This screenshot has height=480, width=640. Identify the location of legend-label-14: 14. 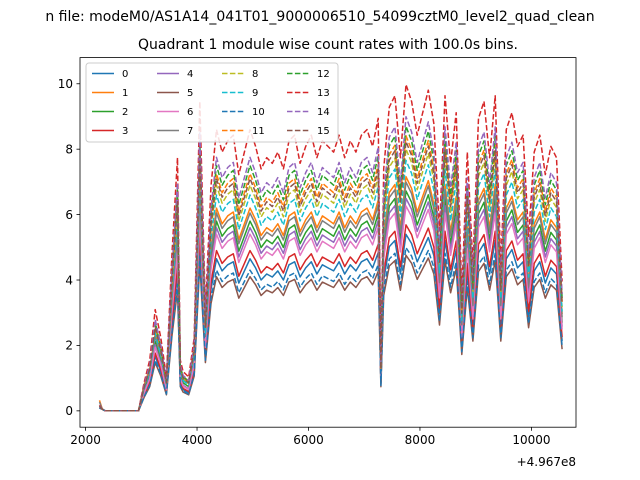
(323, 112).